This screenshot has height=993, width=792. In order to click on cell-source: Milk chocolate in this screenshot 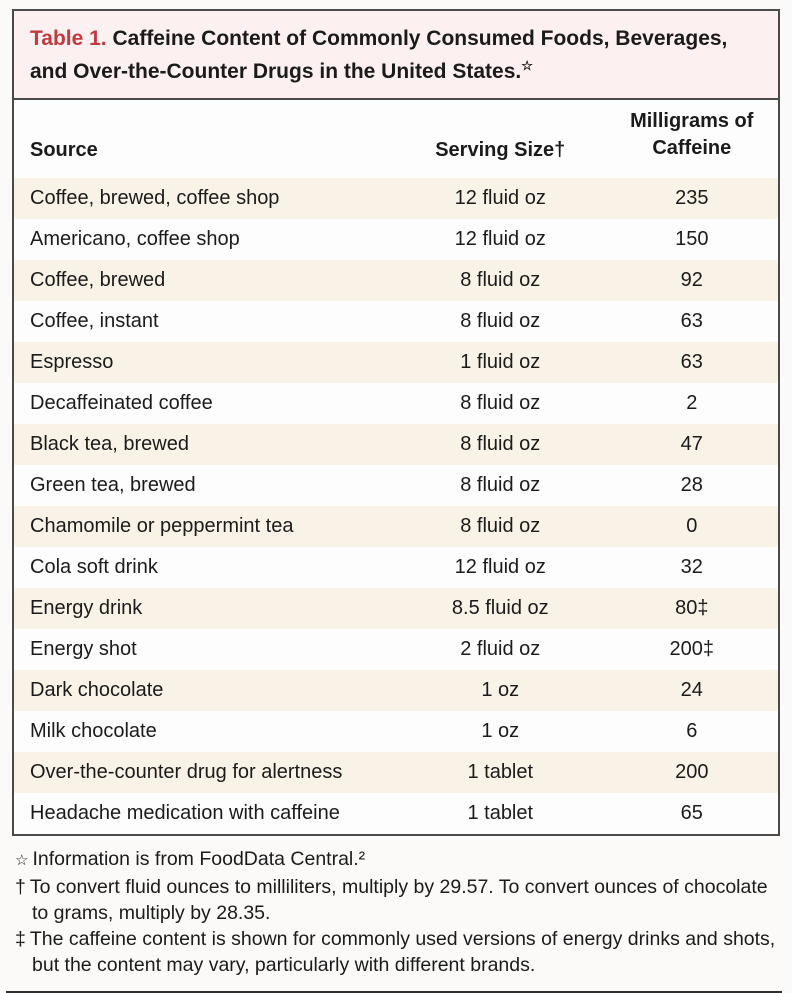, I will do `click(204, 732)`.